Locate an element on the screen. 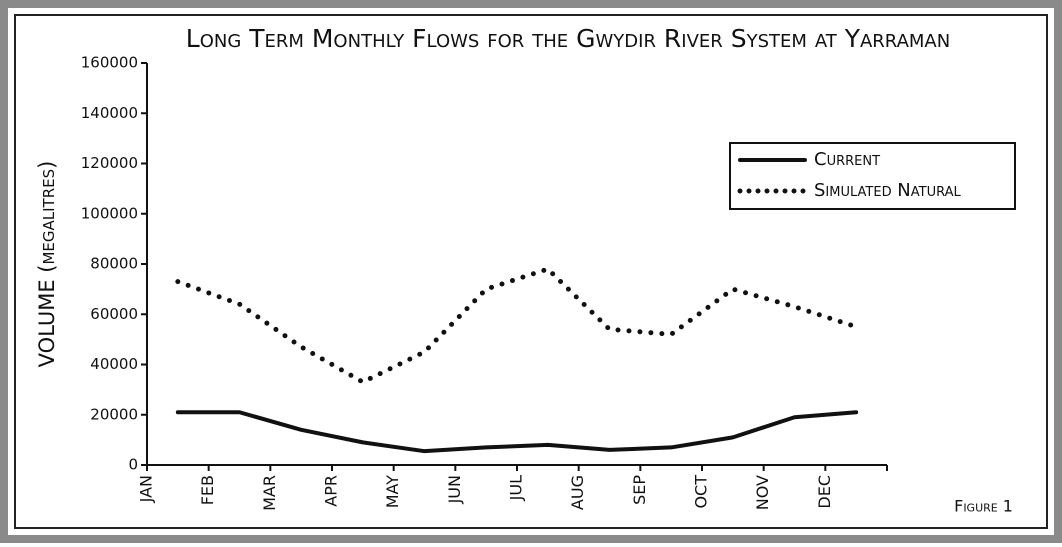 This screenshot has height=547, width=1062. y-tick-label: 160000 is located at coordinates (109, 63).